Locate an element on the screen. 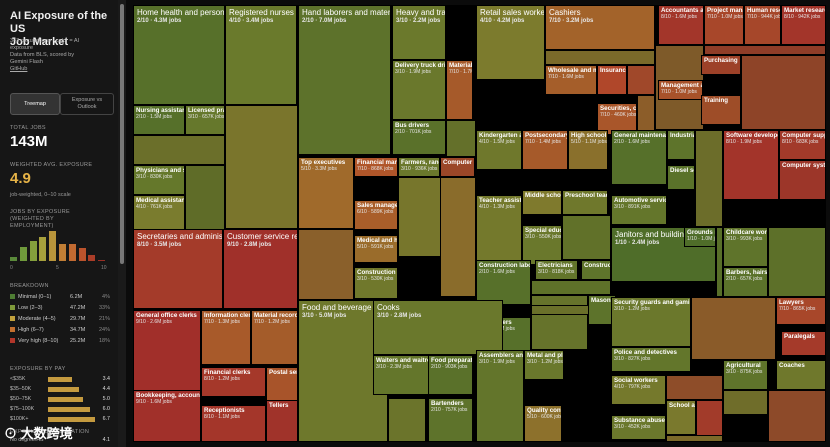 The width and height of the screenshot is (830, 447). treemap-cell: Agricultural 3/10 · 875K jobs is located at coordinates (745, 375).